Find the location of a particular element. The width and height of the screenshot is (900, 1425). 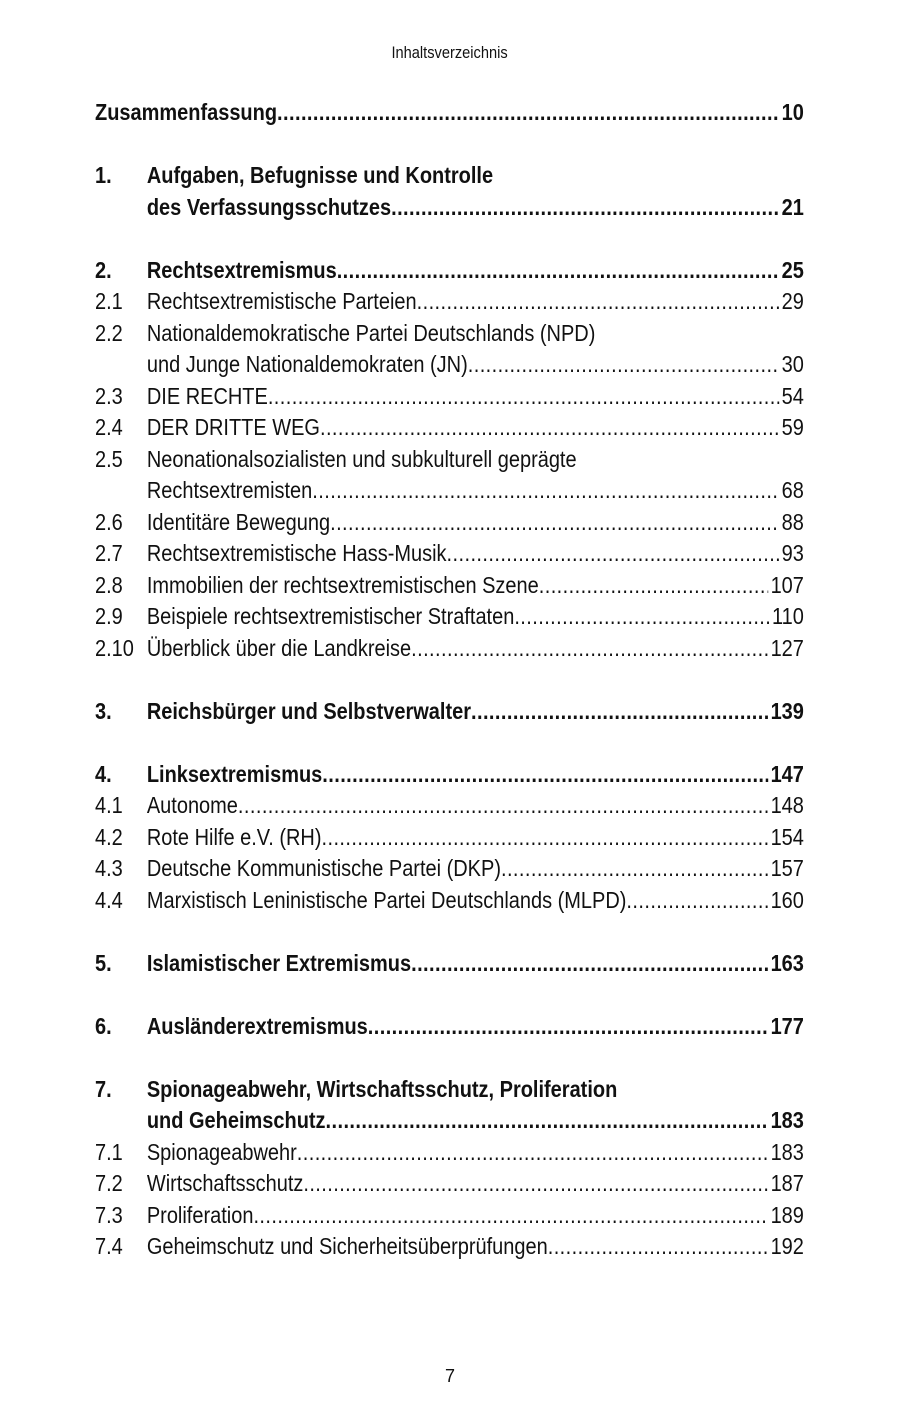

entry-number: 4.2 is located at coordinates (109, 836).